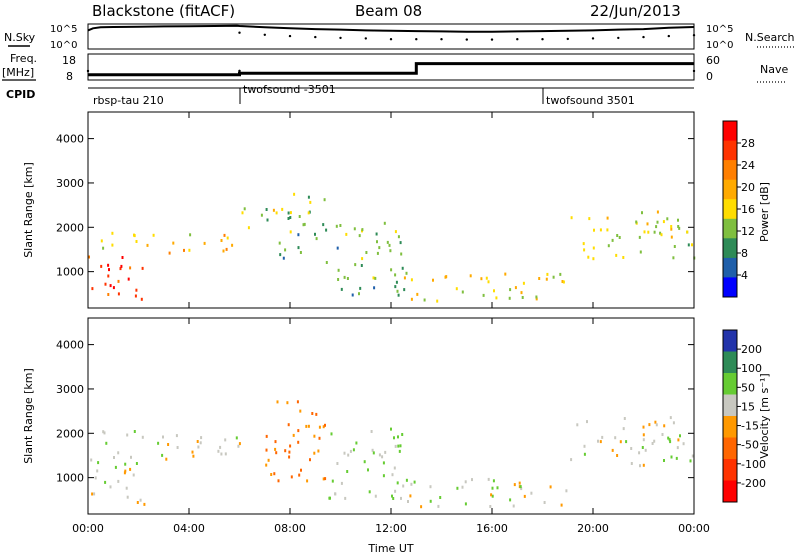 The height and width of the screenshot is (554, 800). What do you see at coordinates (719, 29) in the screenshot?
I see `noise-right-tick-top: 10^5` at bounding box center [719, 29].